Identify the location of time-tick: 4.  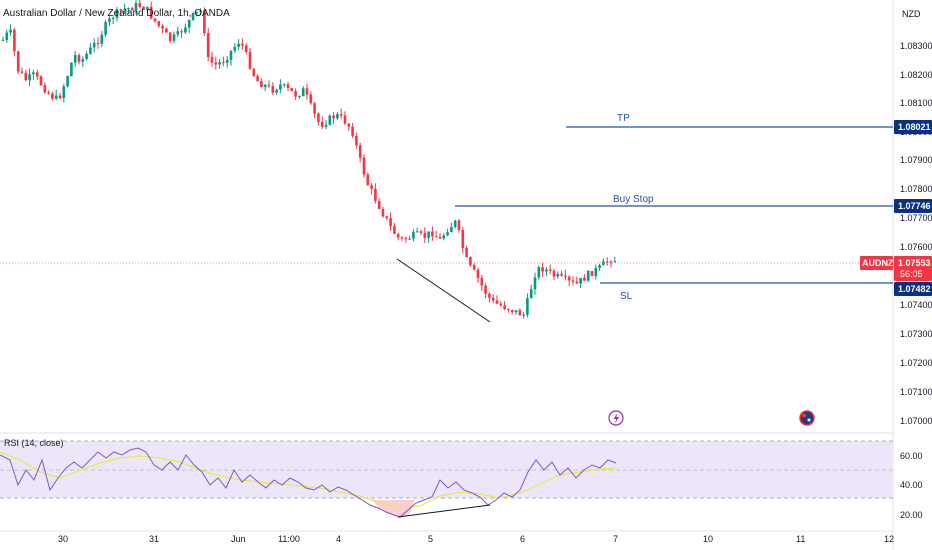
(338, 539).